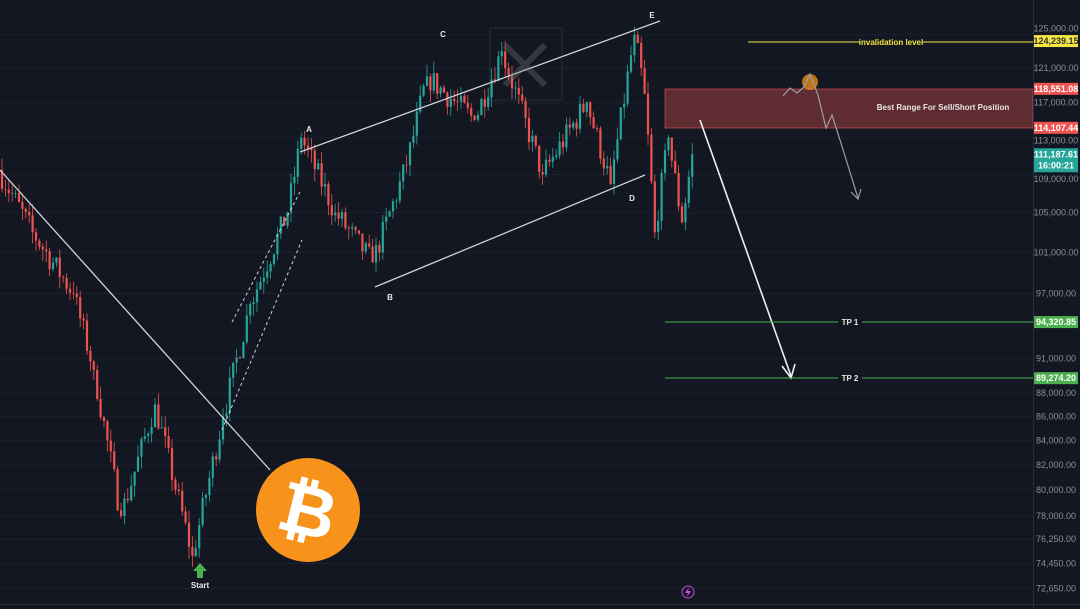 The image size is (1080, 609). I want to click on zone-top-price-tag: 118,551.08, so click(1056, 89).